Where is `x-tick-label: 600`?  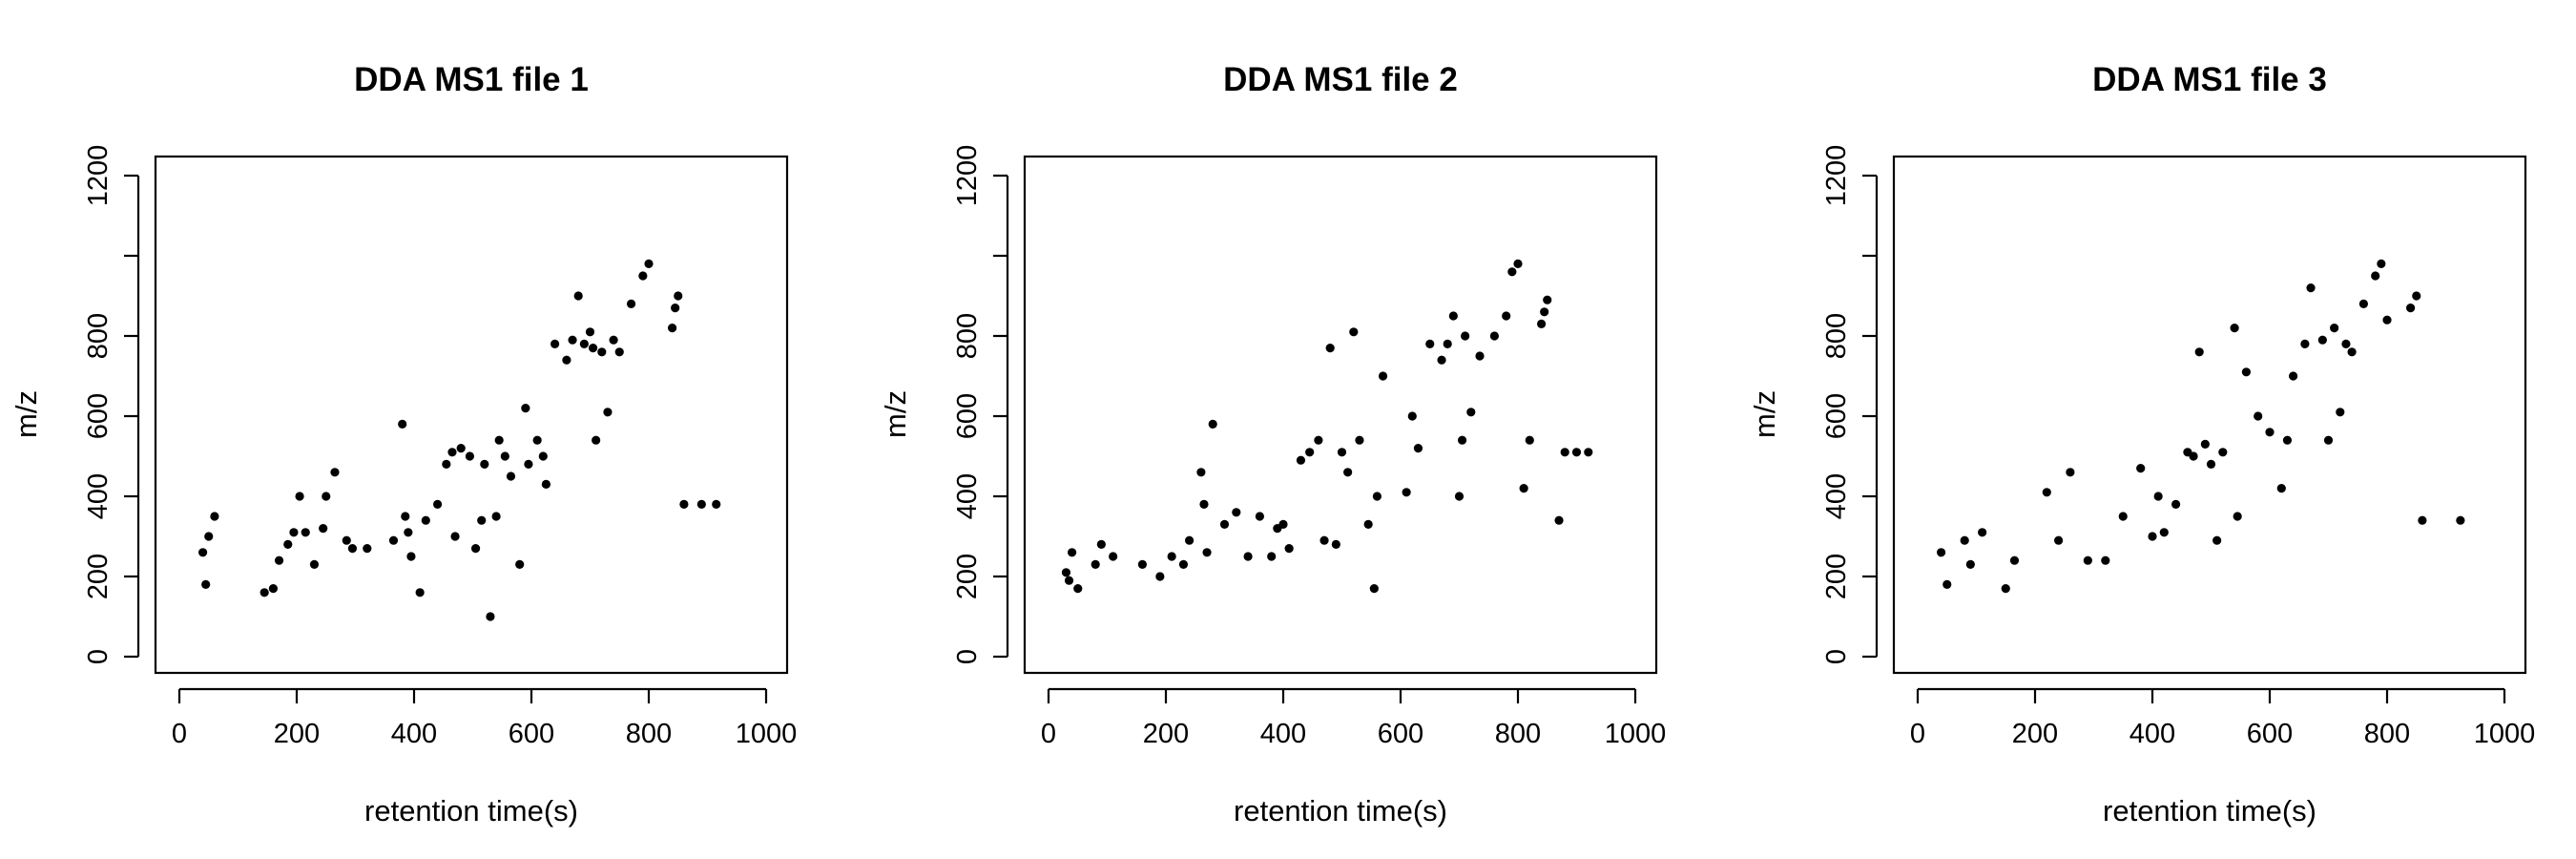
x-tick-label: 600 is located at coordinates (2270, 734).